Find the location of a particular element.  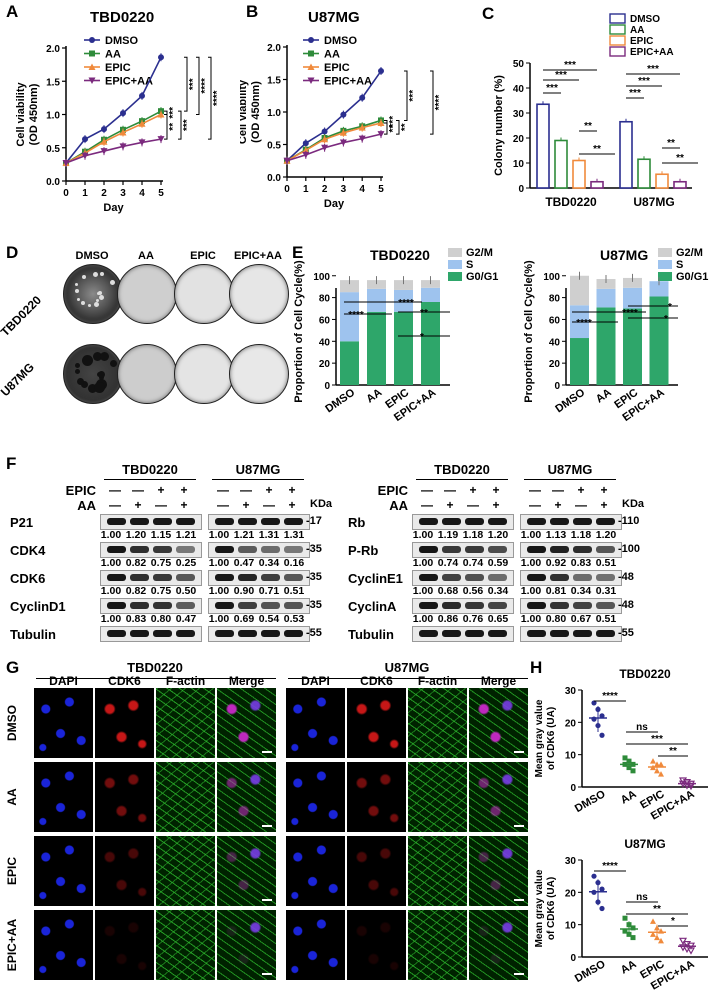

protein-label: P21 is located at coordinates (22, 522).